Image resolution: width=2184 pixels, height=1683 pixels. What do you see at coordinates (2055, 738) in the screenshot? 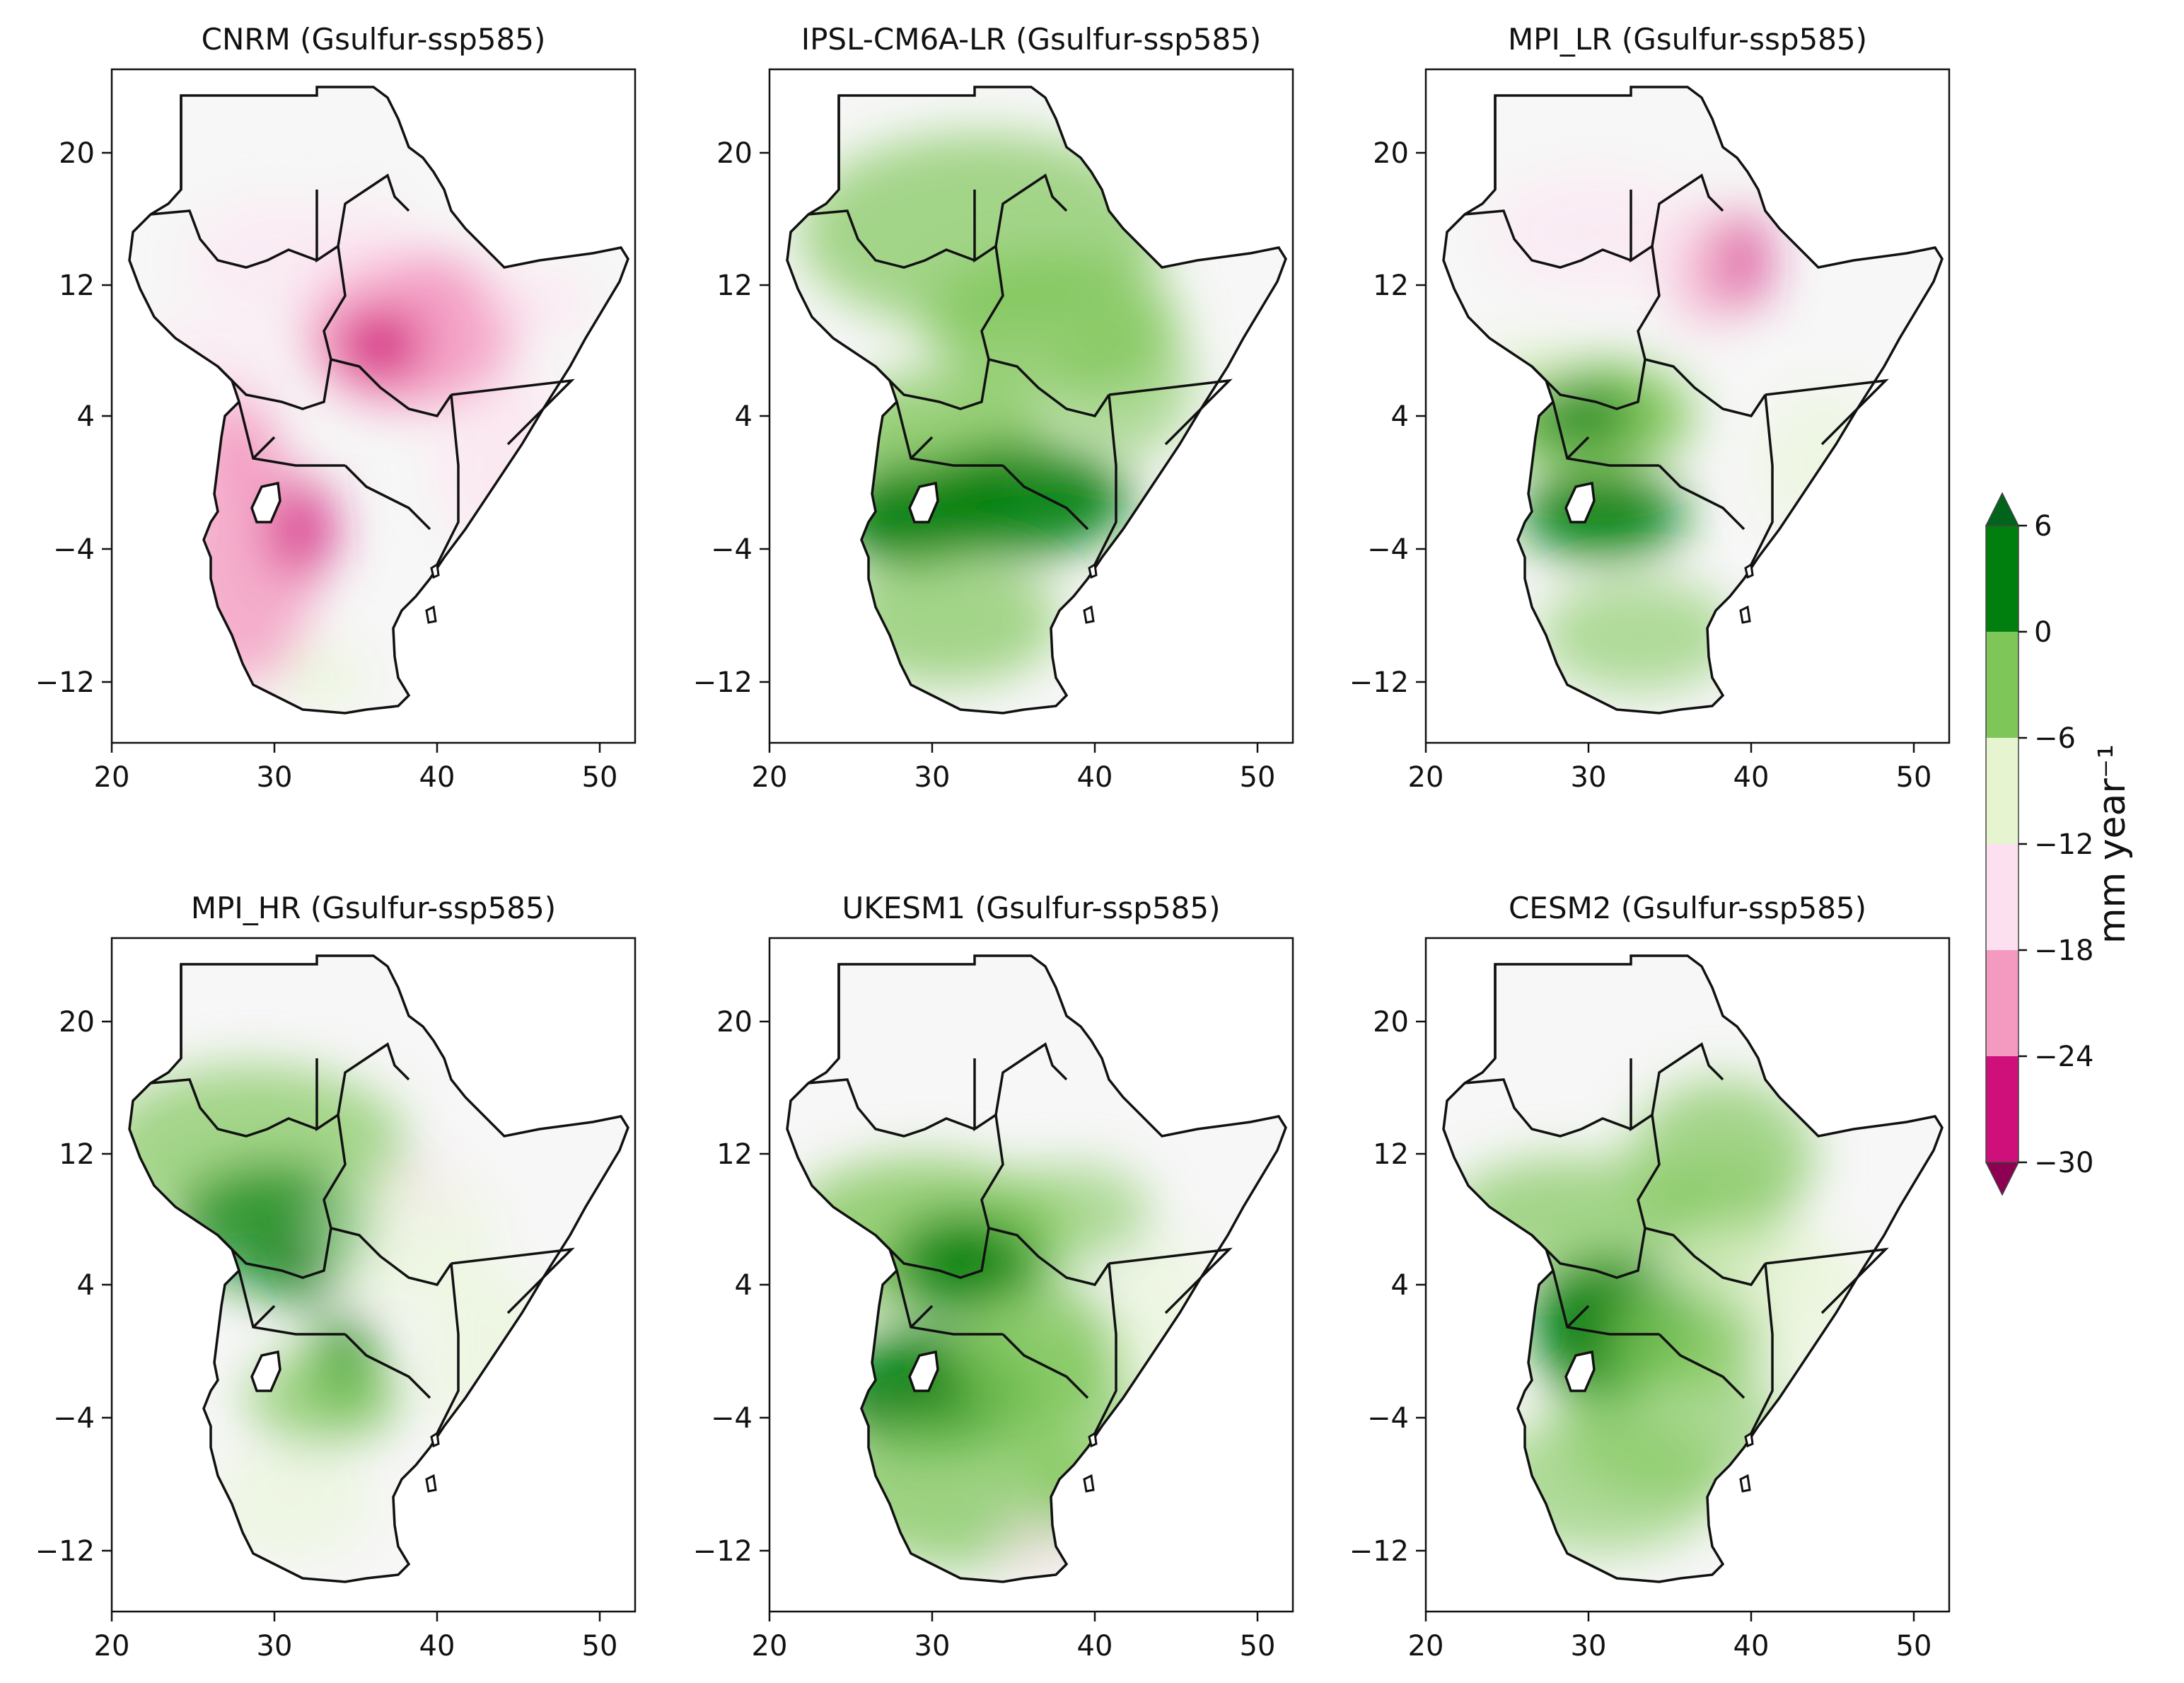
I see `colorbar-tick-label: −6` at bounding box center [2055, 738].